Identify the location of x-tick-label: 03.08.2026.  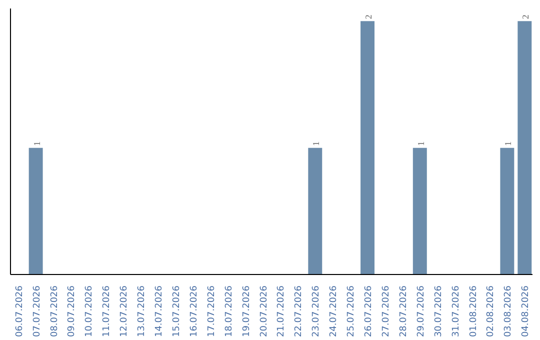
(509, 311).